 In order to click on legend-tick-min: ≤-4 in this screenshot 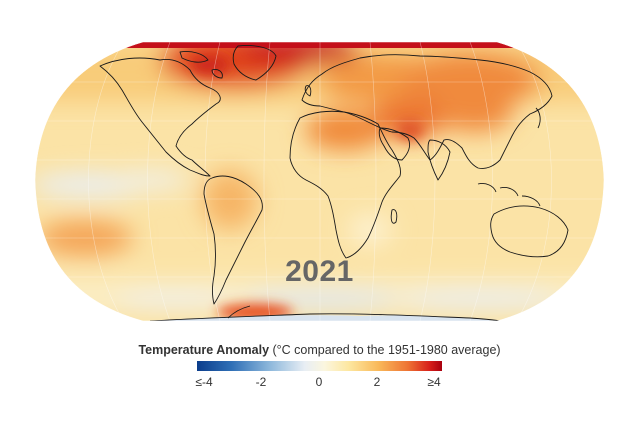, I will do `click(204, 382)`.